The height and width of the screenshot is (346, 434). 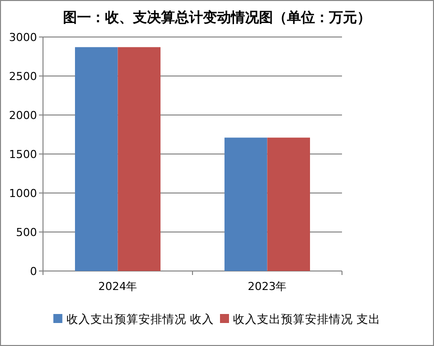 I want to click on chart-title: 图一：收、支决算总计变动情况图（单位：万元）, so click(x=217, y=17).